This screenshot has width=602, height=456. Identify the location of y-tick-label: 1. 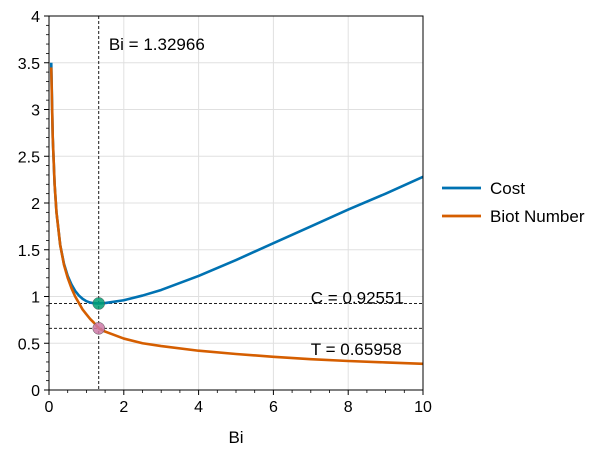
(35, 298).